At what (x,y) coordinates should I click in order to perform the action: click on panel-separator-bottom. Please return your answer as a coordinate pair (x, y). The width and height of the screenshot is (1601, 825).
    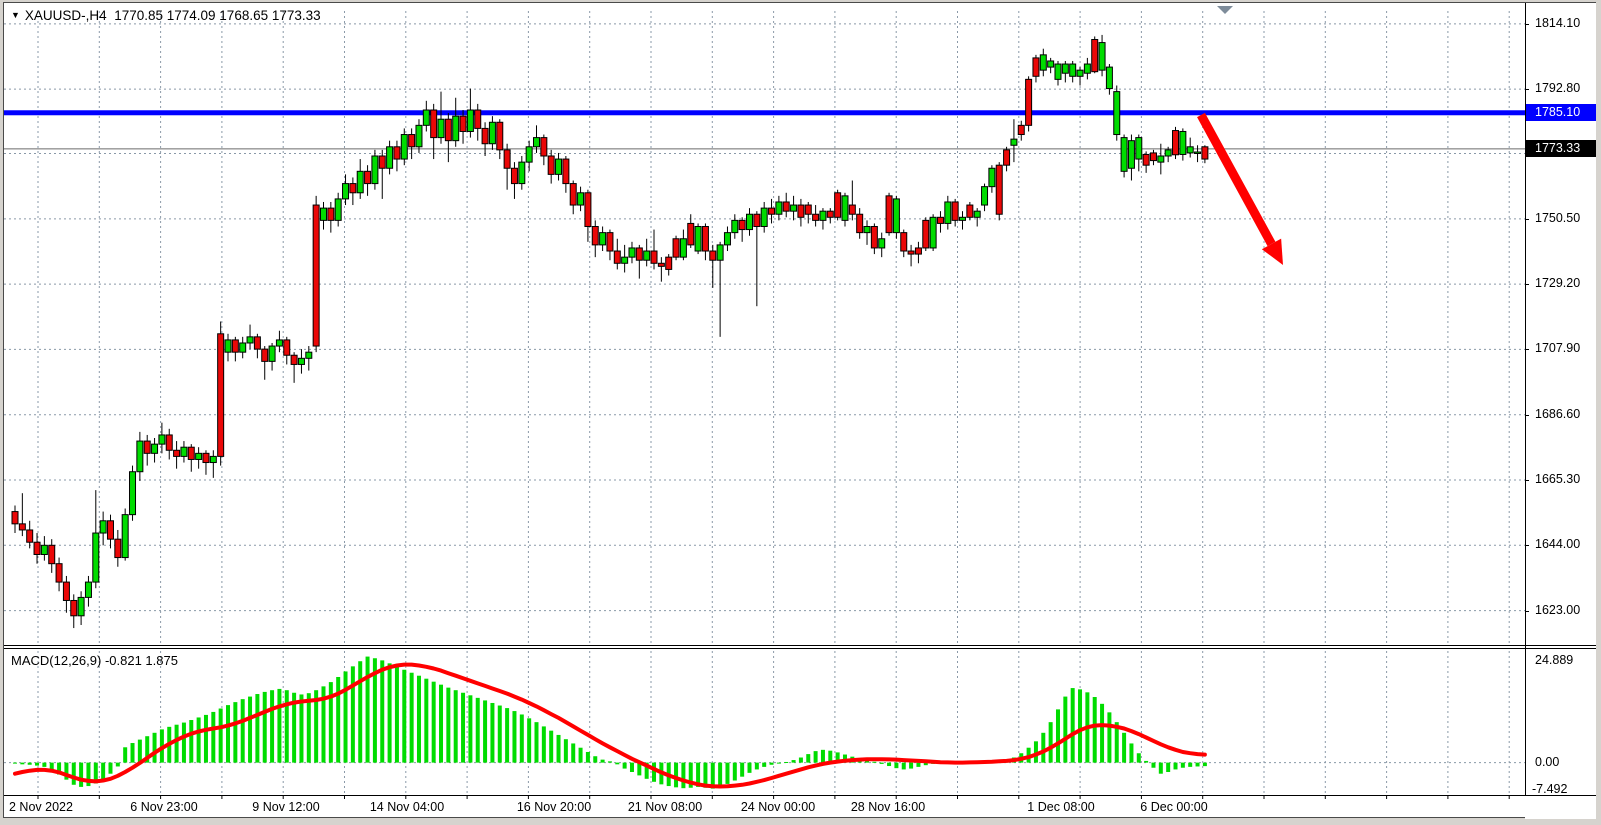
    Looking at the image, I should click on (800, 648).